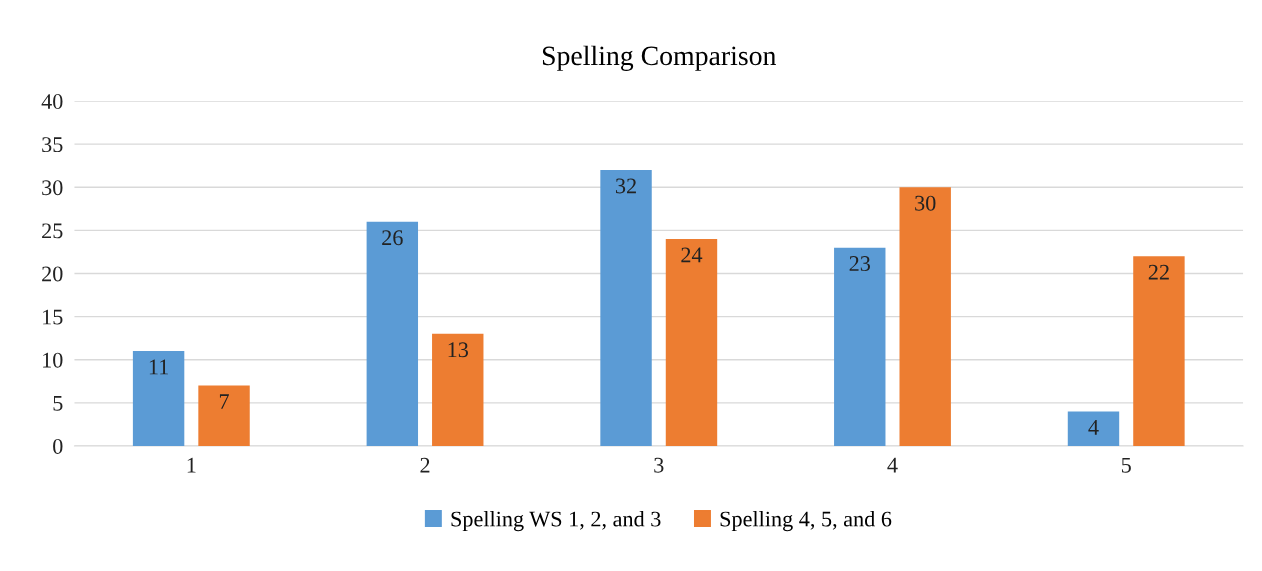  I want to click on data-label: 13, so click(458, 350).